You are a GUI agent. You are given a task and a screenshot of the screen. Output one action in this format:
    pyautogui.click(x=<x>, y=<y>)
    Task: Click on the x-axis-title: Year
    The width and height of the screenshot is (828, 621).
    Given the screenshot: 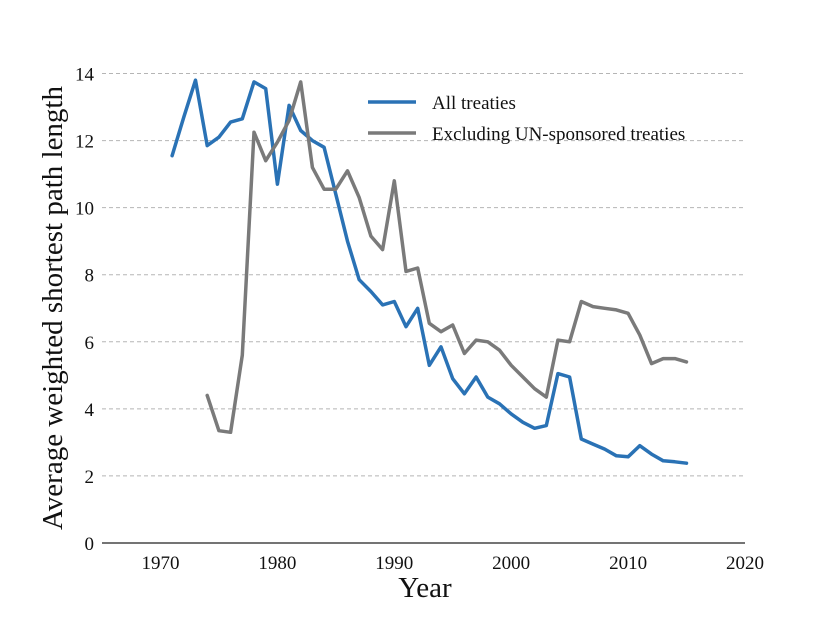 What is the action you would take?
    pyautogui.click(x=425, y=588)
    